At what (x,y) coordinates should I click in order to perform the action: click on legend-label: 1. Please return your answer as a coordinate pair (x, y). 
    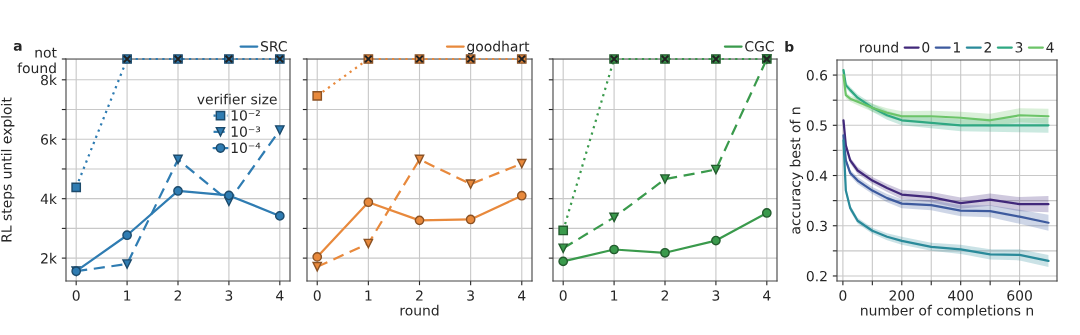
    Looking at the image, I should click on (956, 47).